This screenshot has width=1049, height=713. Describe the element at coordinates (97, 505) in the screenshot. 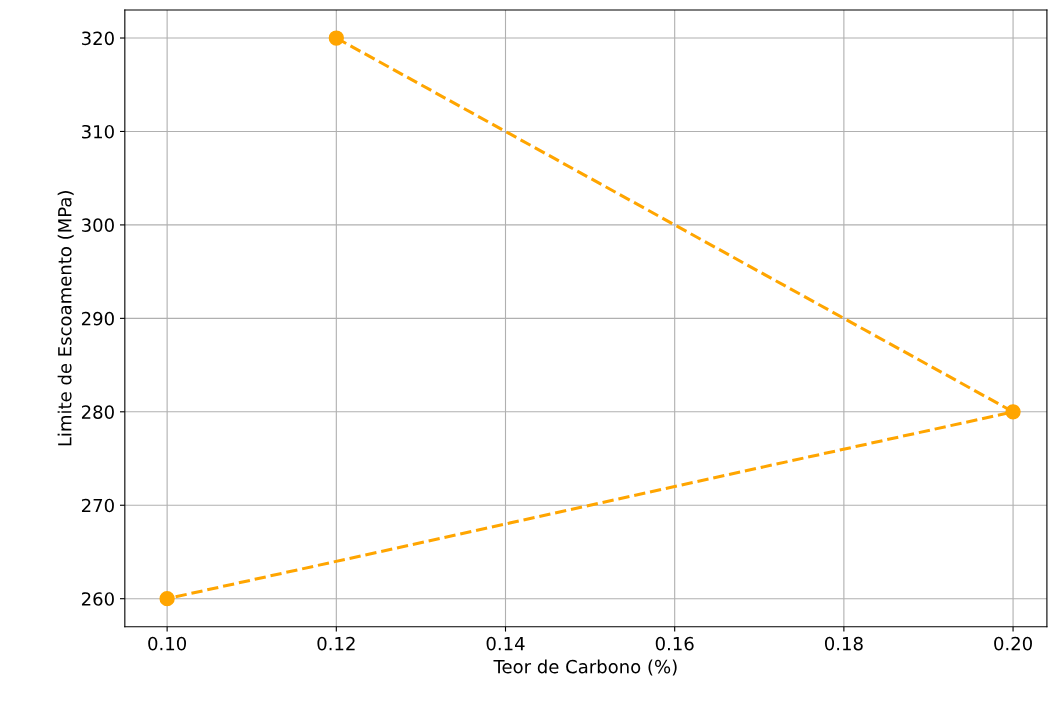

I see `y-tick-label: 270` at that location.